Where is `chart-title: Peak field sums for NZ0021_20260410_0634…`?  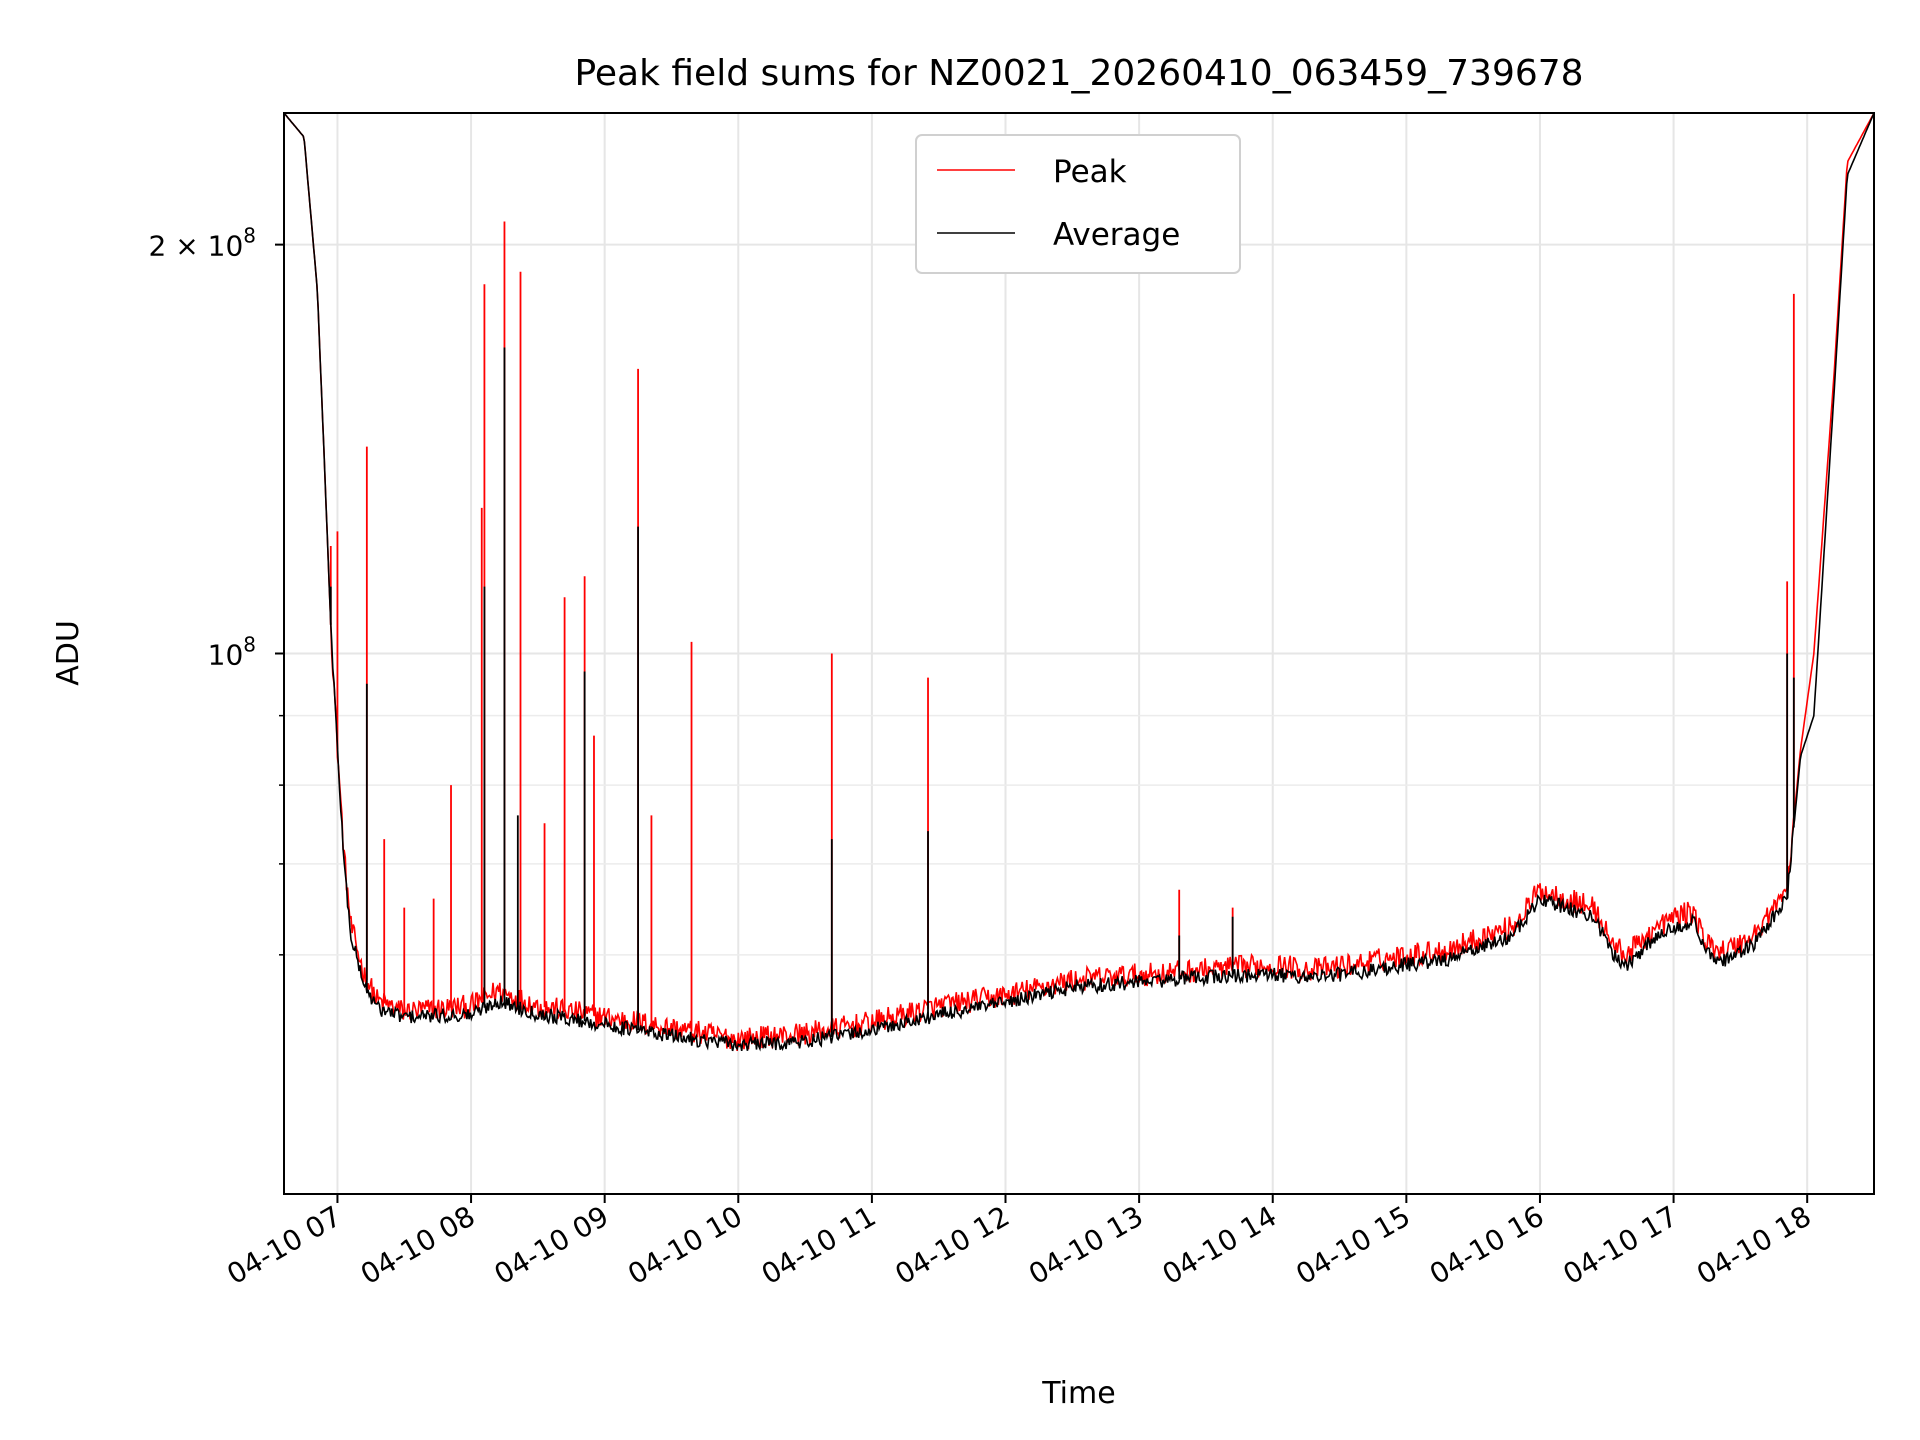
chart-title: Peak field sums for NZ0021_20260410_0634… is located at coordinates (1078, 73).